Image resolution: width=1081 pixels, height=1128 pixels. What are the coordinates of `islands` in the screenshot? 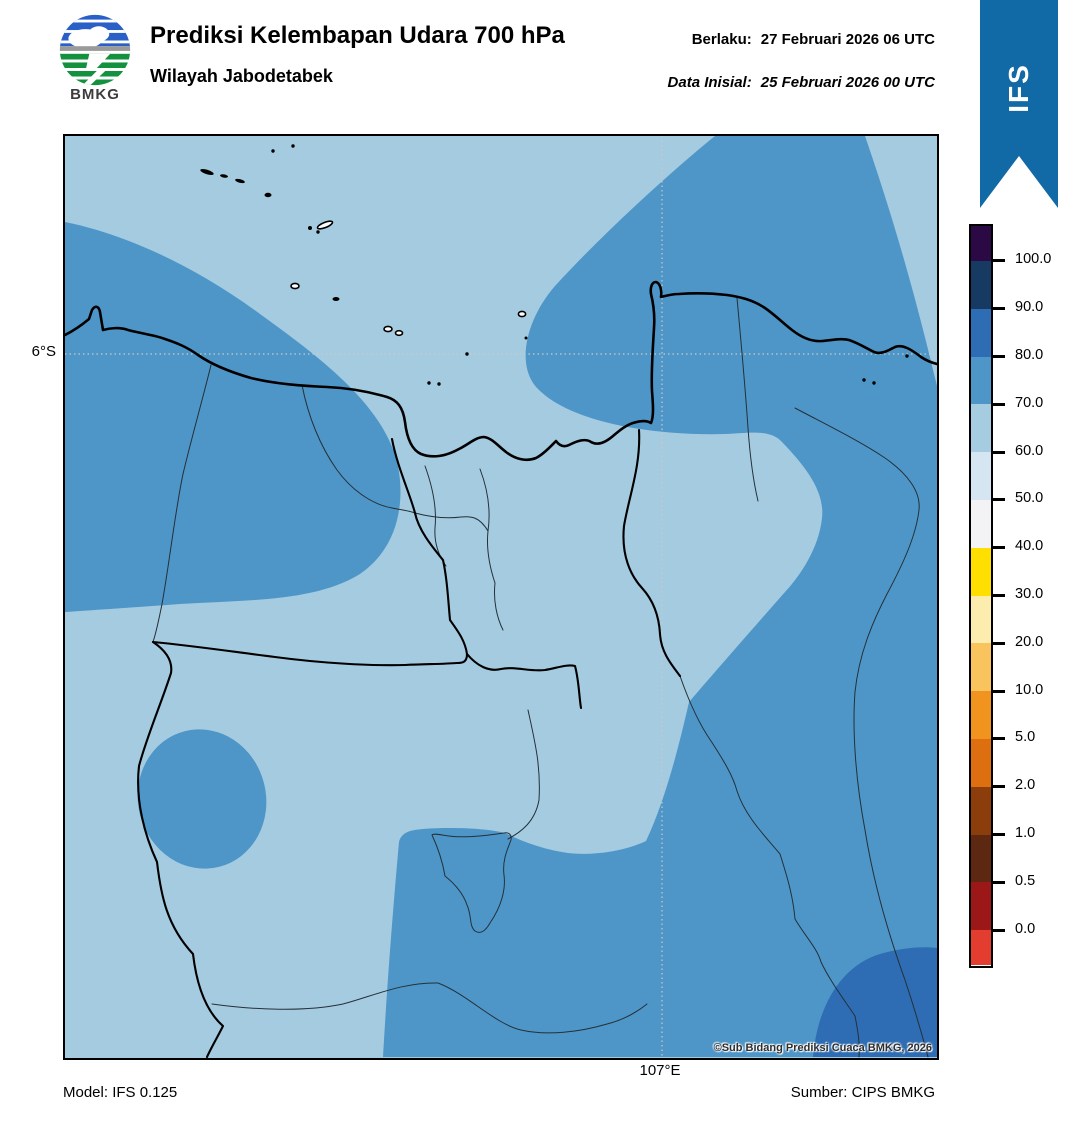 It's located at (554, 265).